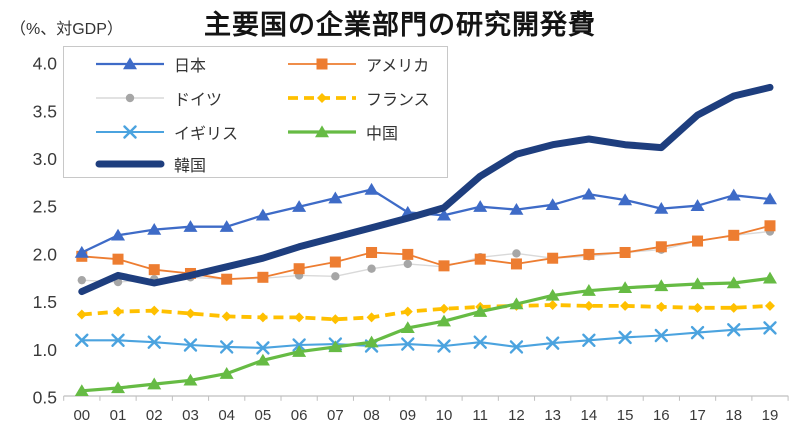 This screenshot has width=800, height=446. Describe the element at coordinates (190, 415) in the screenshot. I see `x-tick-label: 03` at that location.